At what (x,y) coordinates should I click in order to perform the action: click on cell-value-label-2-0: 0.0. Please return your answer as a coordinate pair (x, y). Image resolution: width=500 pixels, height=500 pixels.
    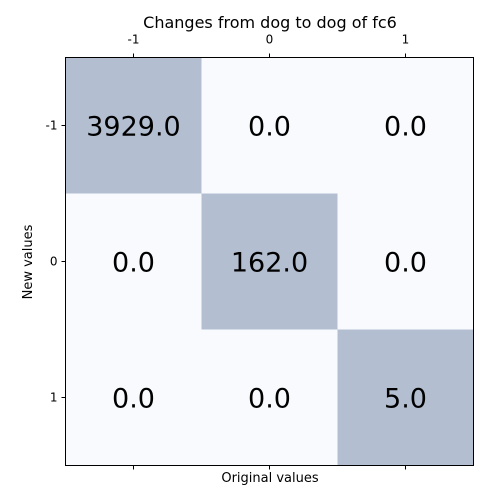
    Looking at the image, I should click on (133, 399).